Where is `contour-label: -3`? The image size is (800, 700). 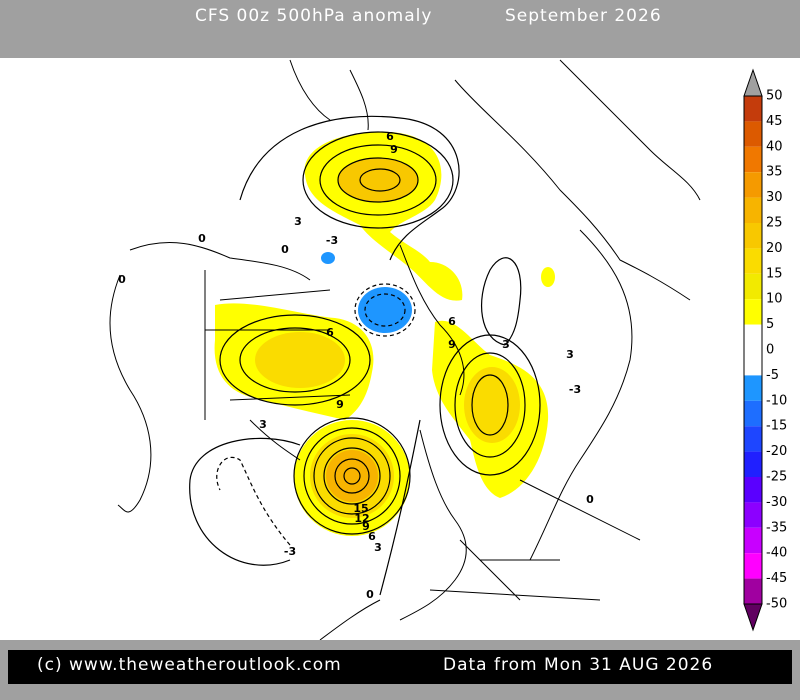
contour-label: -3 is located at coordinates (575, 389).